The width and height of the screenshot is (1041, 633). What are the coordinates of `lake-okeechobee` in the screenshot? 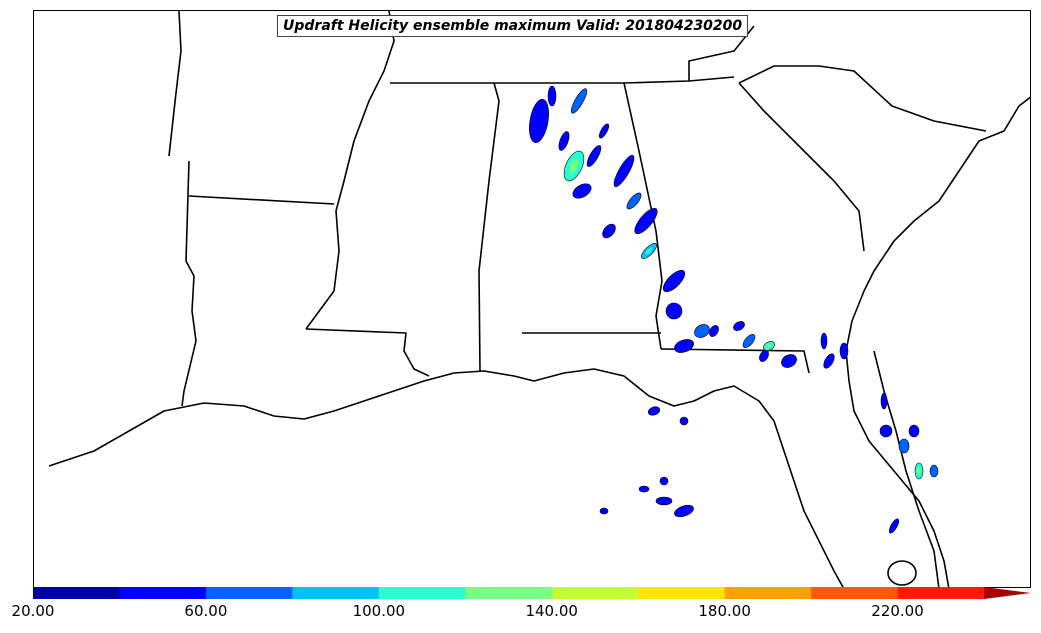 It's located at (902, 573).